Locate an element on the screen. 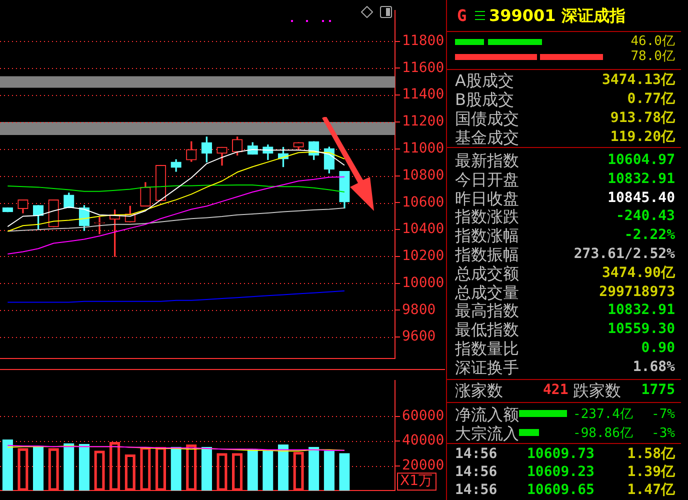 This screenshot has width=688, height=500. text: B股成交 is located at coordinates (484, 99).